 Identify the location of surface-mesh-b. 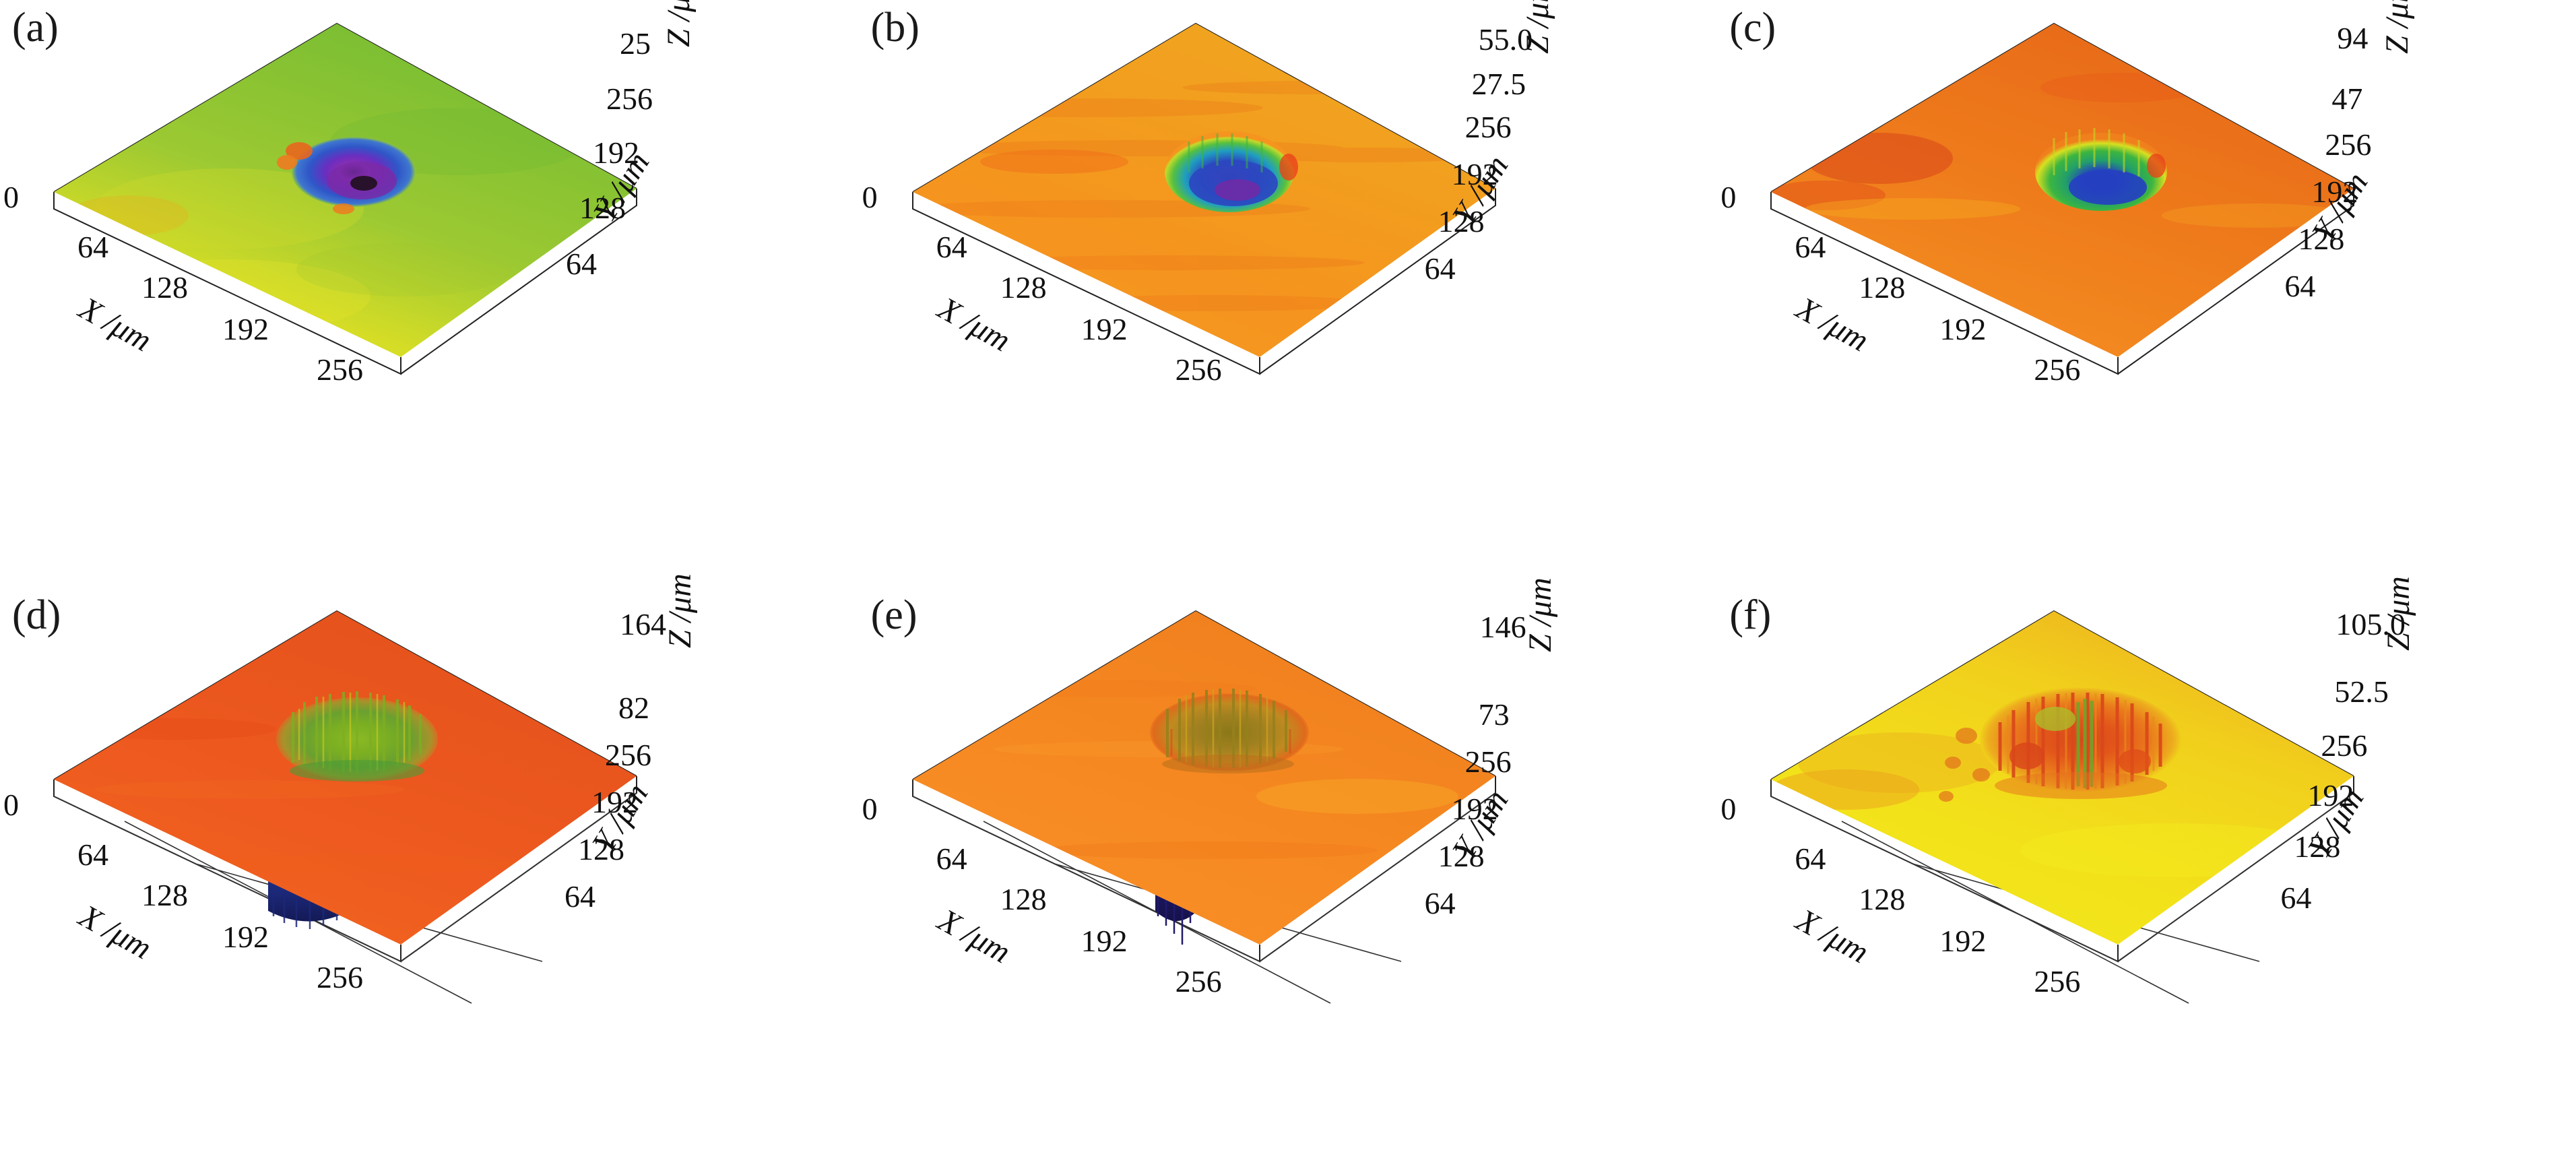
(1203, 190).